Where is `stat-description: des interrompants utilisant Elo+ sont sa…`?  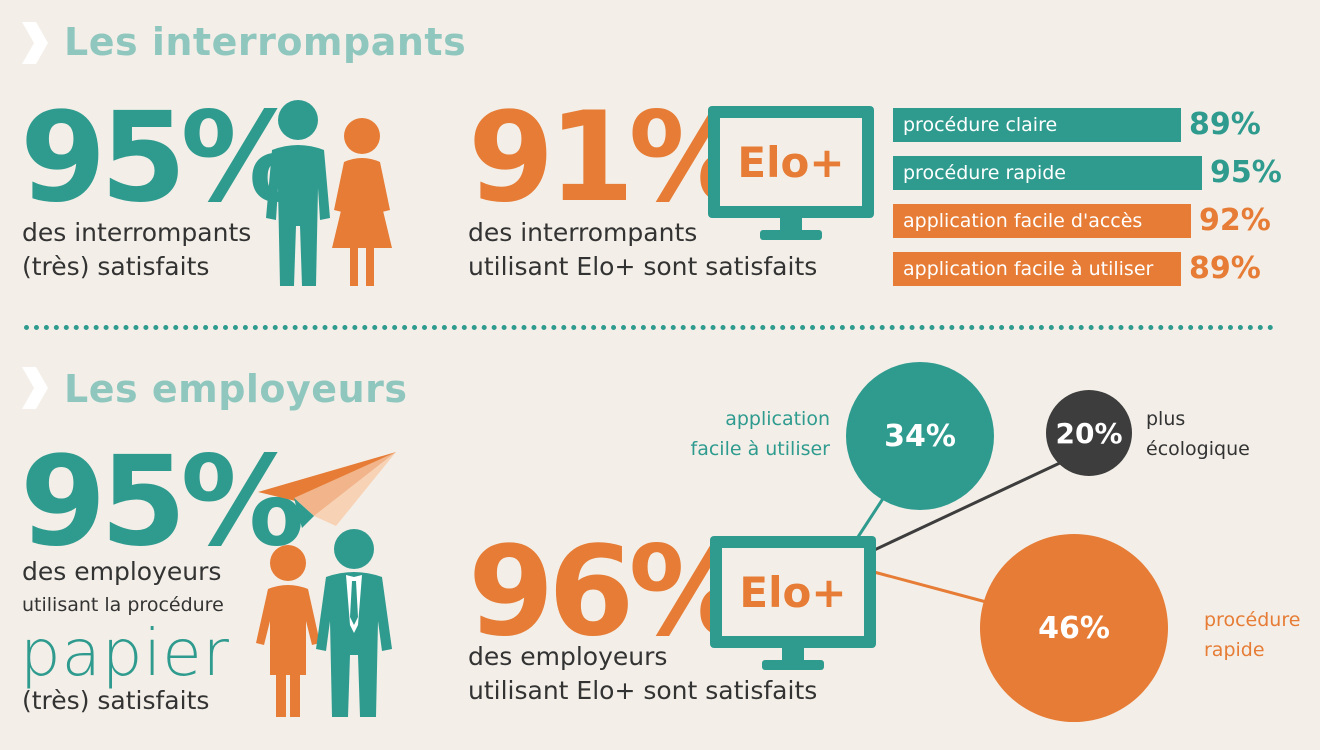 stat-description: des interrompants utilisant Elo+ sont sa… is located at coordinates (642, 250).